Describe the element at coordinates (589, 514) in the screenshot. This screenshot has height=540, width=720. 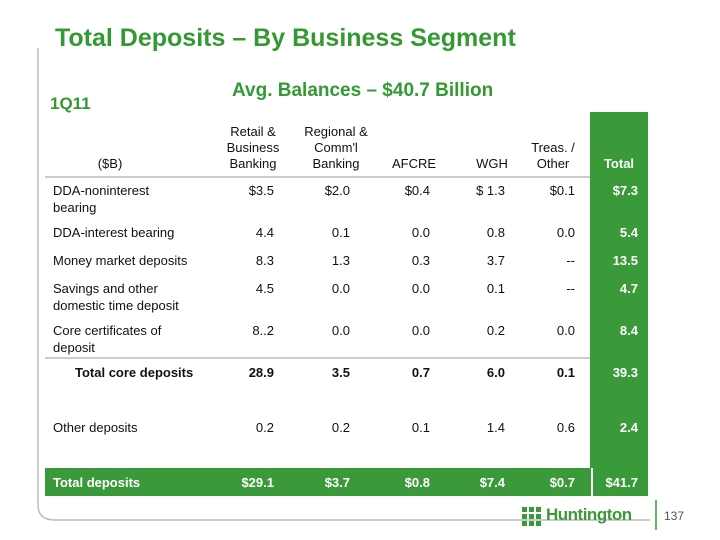
I see `logo: Huntington` at that location.